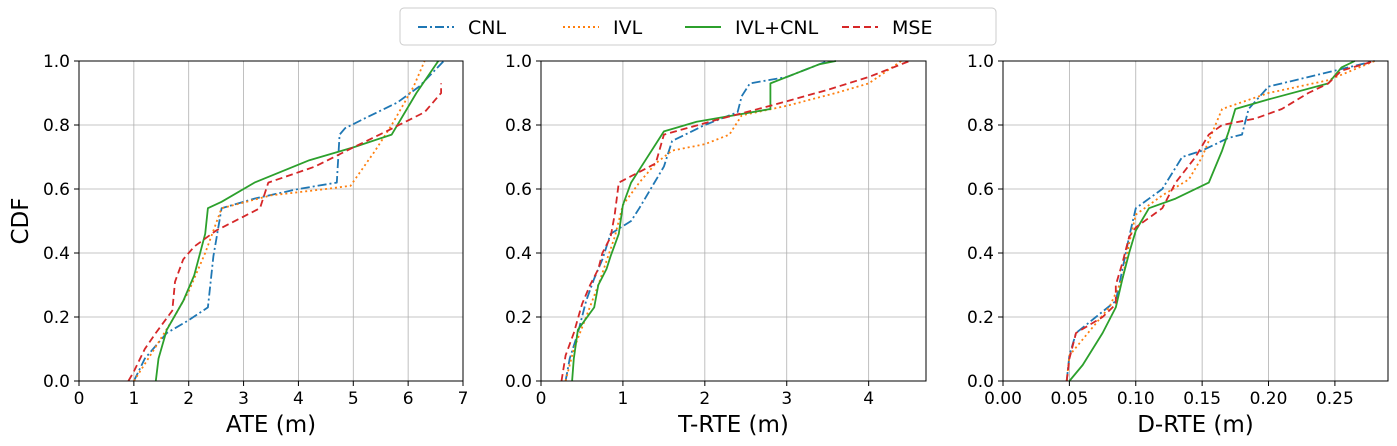  What do you see at coordinates (487, 28) in the screenshot?
I see `legend-label-cnl: CNL` at bounding box center [487, 28].